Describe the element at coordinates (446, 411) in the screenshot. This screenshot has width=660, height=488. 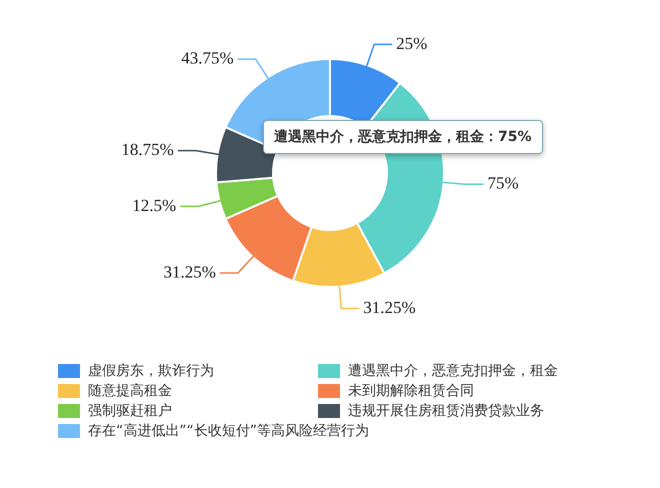
I see `legend-label: 违规开展住房租赁消费贷款业务` at that location.